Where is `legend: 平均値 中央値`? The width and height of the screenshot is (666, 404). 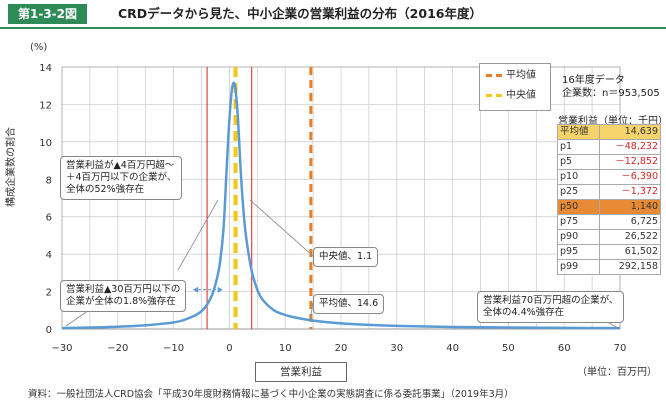
legend: 平均値 中央値 is located at coordinates (515, 87).